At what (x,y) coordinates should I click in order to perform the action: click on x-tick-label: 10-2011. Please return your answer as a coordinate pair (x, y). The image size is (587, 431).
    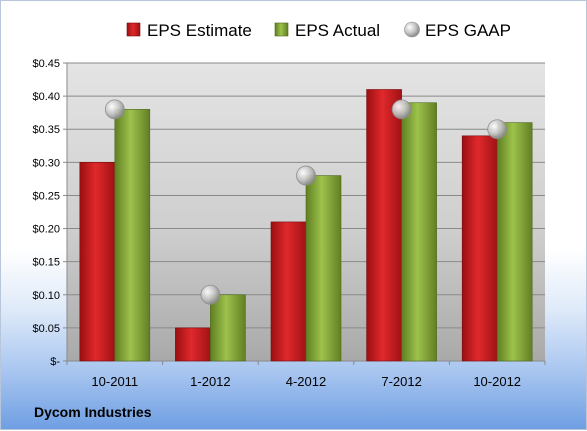
    Looking at the image, I should click on (114, 381).